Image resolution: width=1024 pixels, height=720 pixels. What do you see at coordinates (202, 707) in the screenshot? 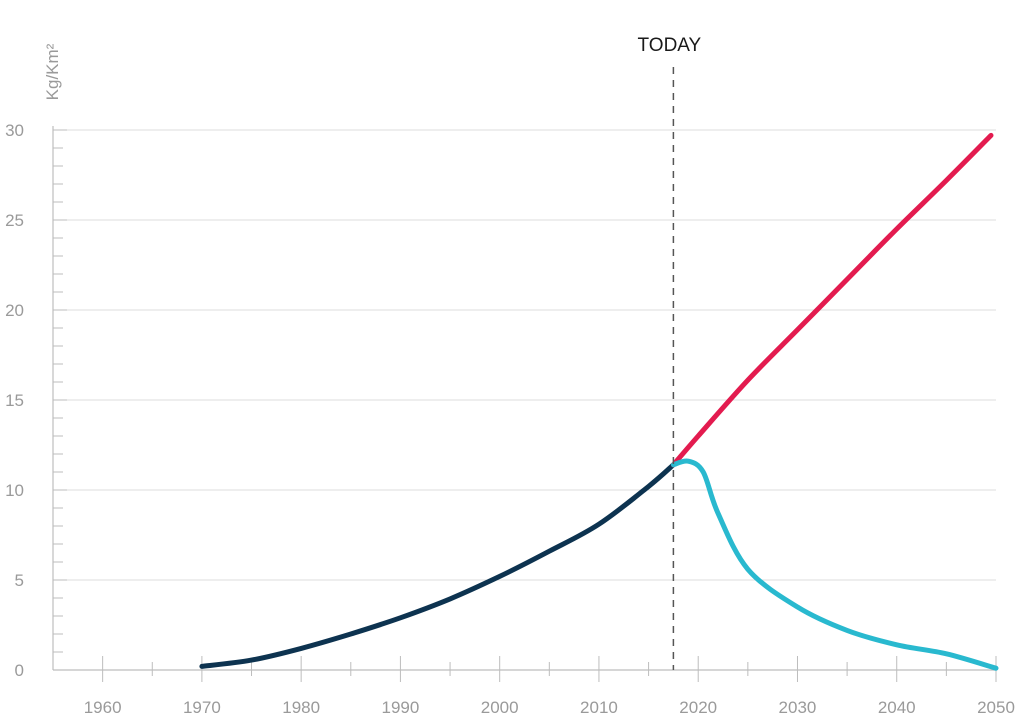
I see `x-tick-label: 1970` at bounding box center [202, 707].